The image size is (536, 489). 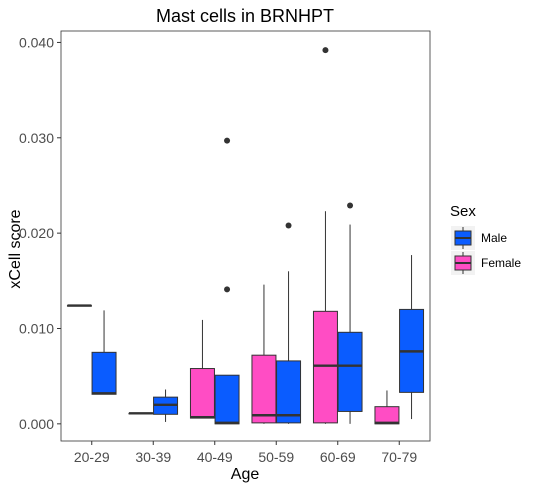 I want to click on x-tick-label: 70-79, so click(x=399, y=457).